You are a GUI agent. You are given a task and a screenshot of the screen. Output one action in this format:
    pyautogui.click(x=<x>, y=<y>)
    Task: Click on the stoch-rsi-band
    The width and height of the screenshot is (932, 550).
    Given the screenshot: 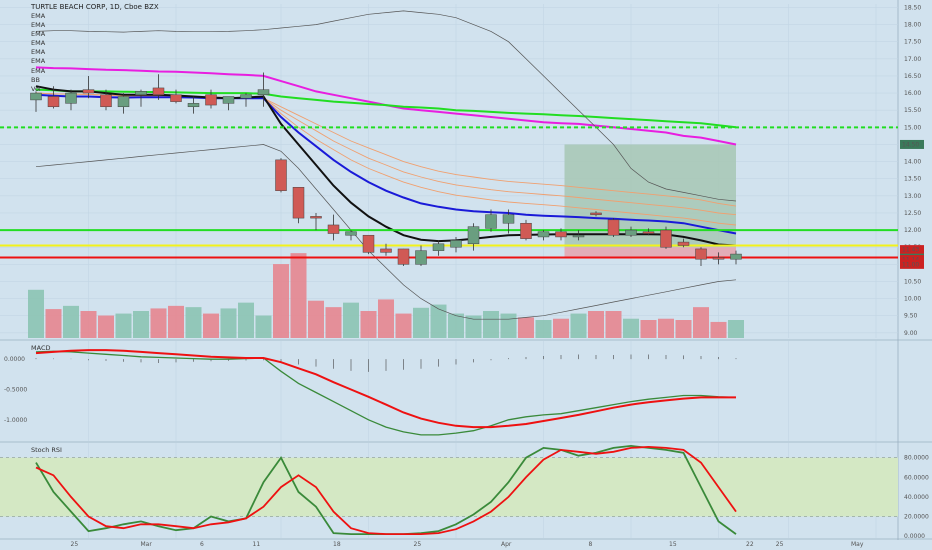 What is the action you would take?
    pyautogui.click(x=449, y=487)
    